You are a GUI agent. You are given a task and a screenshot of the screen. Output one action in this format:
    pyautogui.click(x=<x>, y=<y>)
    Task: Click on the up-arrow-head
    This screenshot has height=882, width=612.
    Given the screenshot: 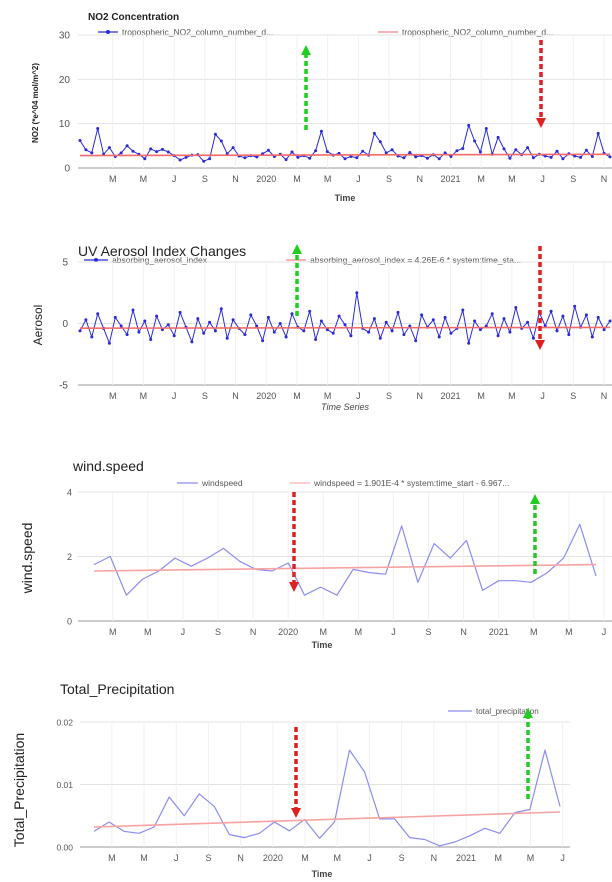 What is the action you would take?
    pyautogui.click(x=528, y=713)
    